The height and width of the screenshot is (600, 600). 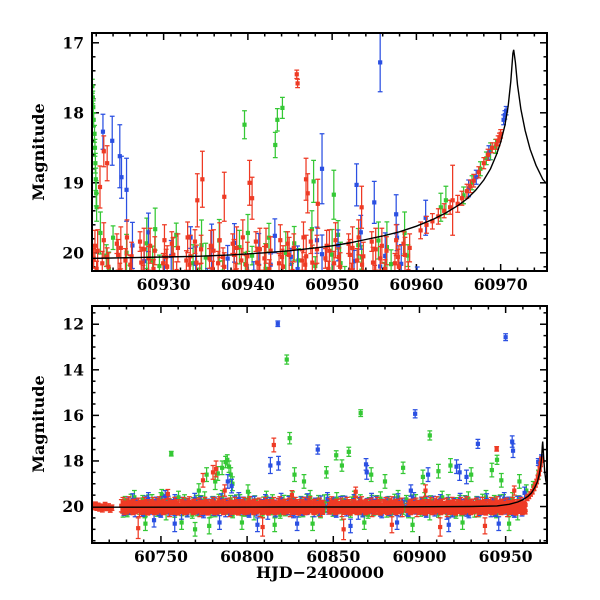 I want to click on top-y-axis-label: Magnitude, so click(x=38, y=151).